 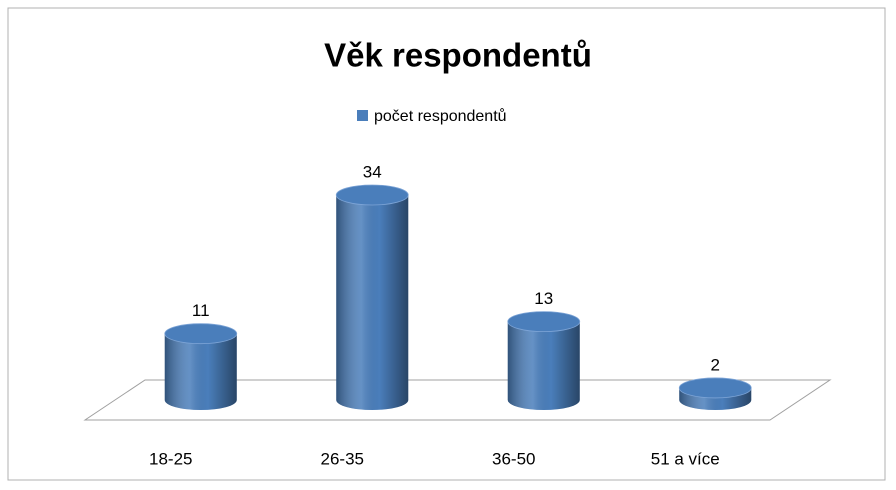 I want to click on legend-key, so click(x=362, y=115).